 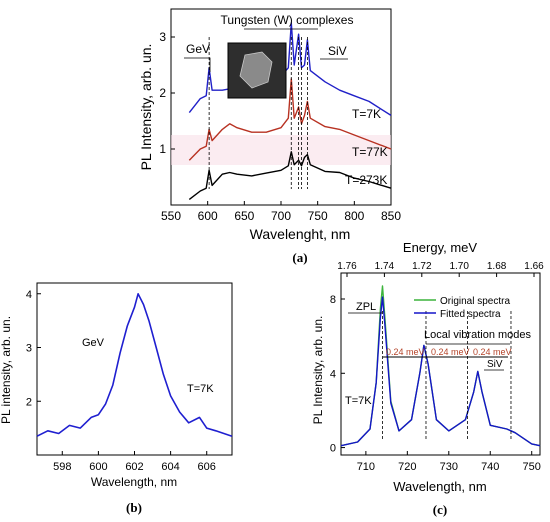 What do you see at coordinates (478, 335) in the screenshot?
I see `vibration-modes-annotation: Local vibration modes` at bounding box center [478, 335].